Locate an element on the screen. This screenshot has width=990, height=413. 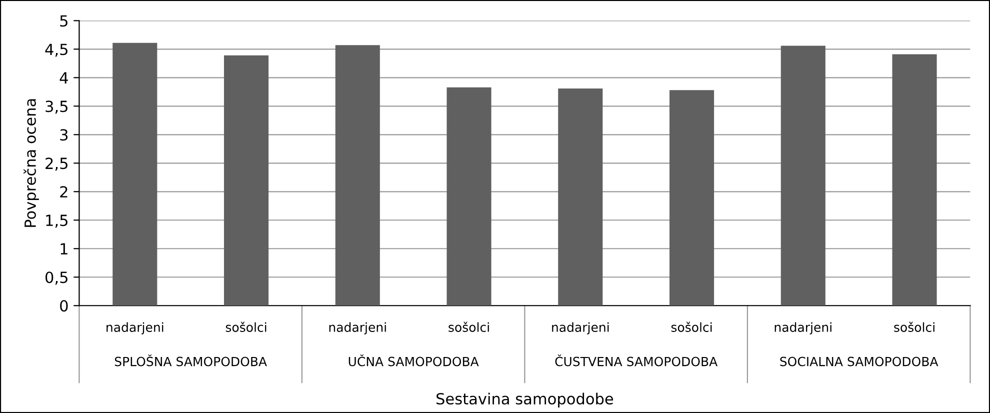
y-tick-label: 2 is located at coordinates (64, 192).